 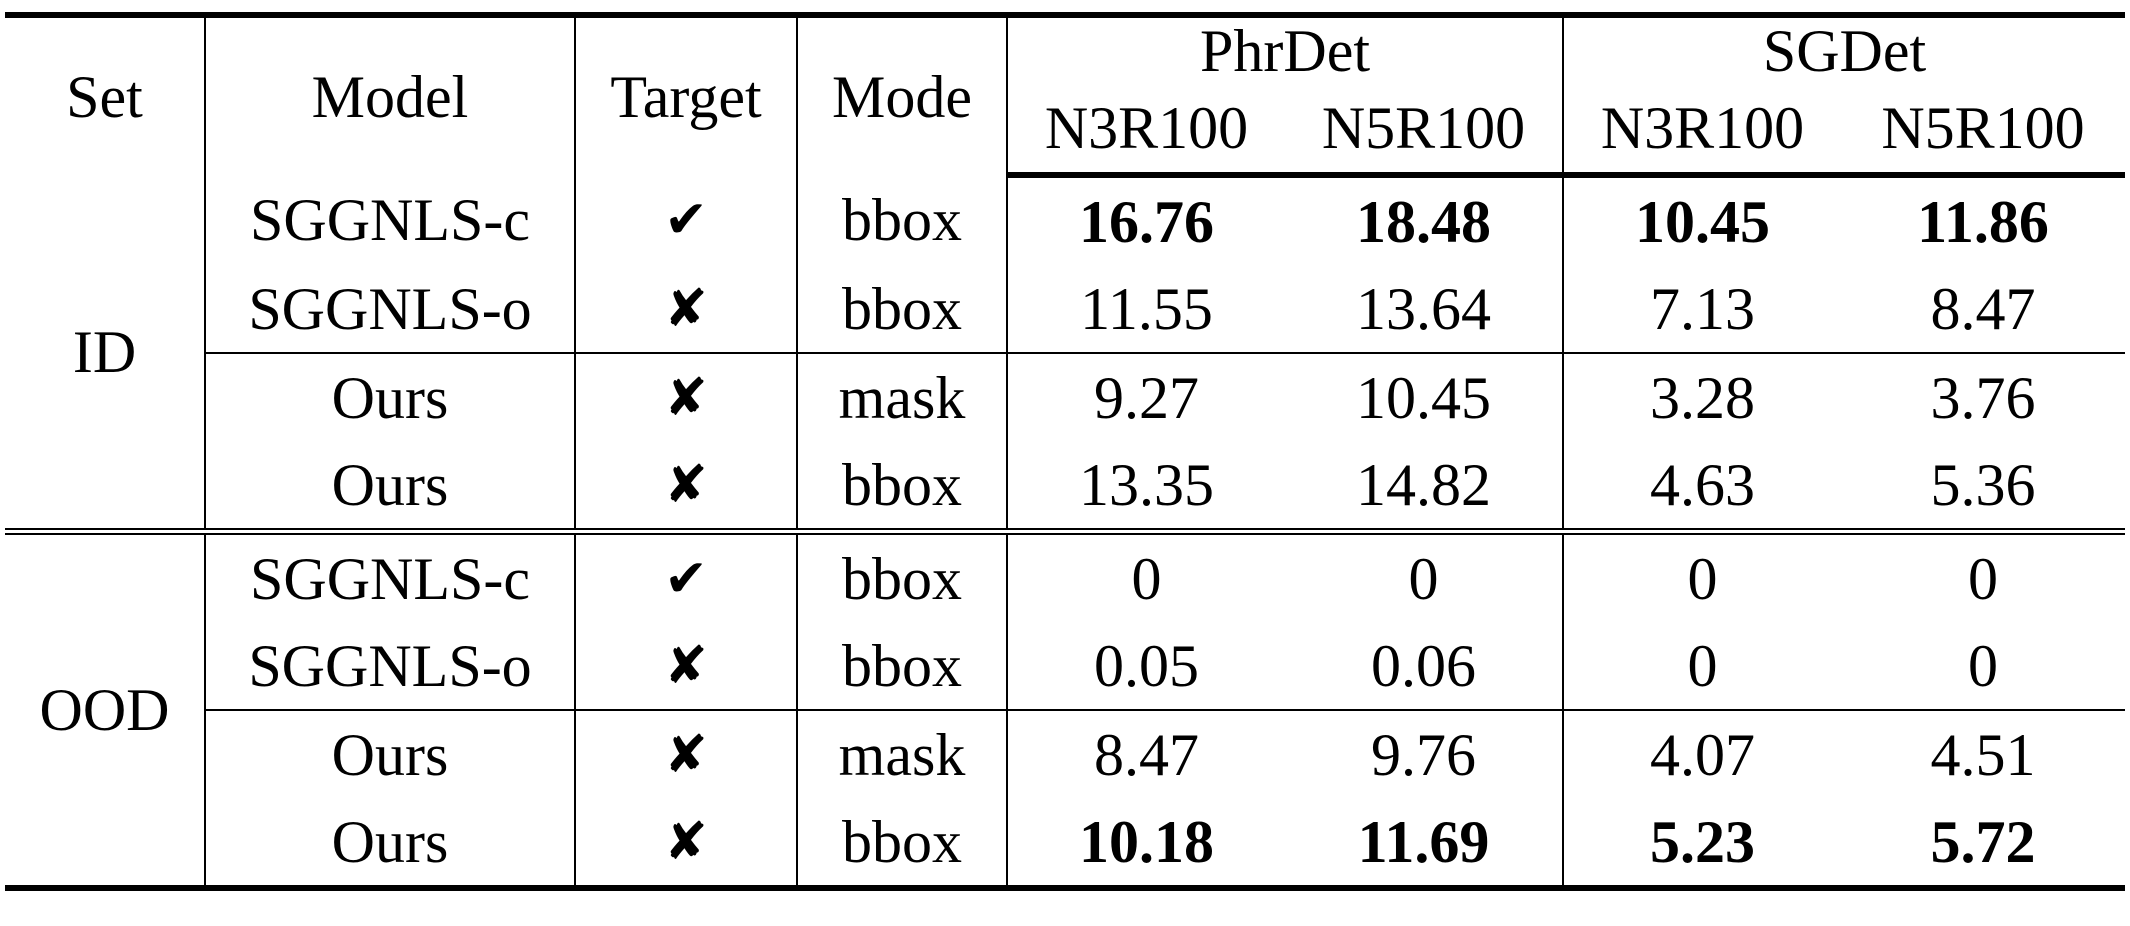 What do you see at coordinates (1284, 48) in the screenshot?
I see `header-group-phrdet: PhrDet` at bounding box center [1284, 48].